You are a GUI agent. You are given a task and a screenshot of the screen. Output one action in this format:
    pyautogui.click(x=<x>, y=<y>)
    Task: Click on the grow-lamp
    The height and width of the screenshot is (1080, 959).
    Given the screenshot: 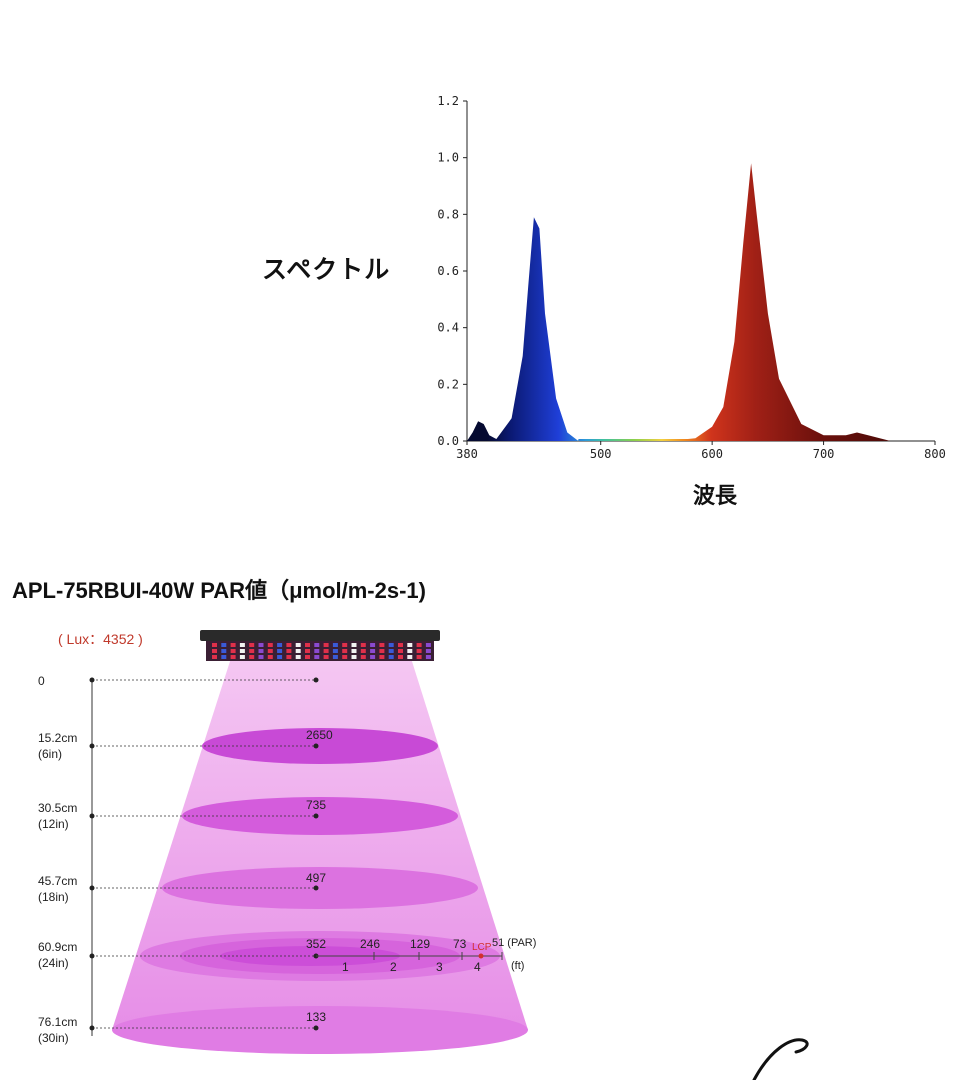 What is the action you would take?
    pyautogui.click(x=320, y=645)
    